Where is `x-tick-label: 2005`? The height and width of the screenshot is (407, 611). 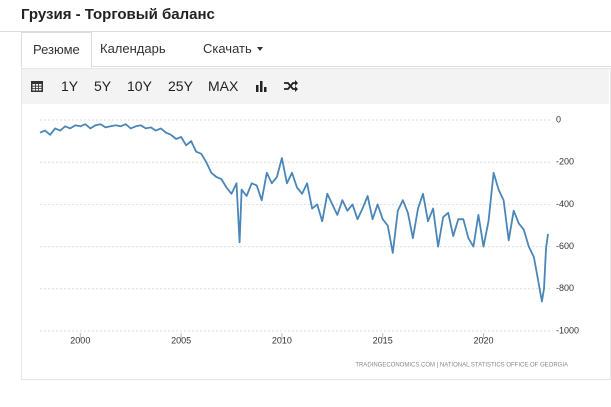
x-tick-label: 2005 is located at coordinates (181, 340).